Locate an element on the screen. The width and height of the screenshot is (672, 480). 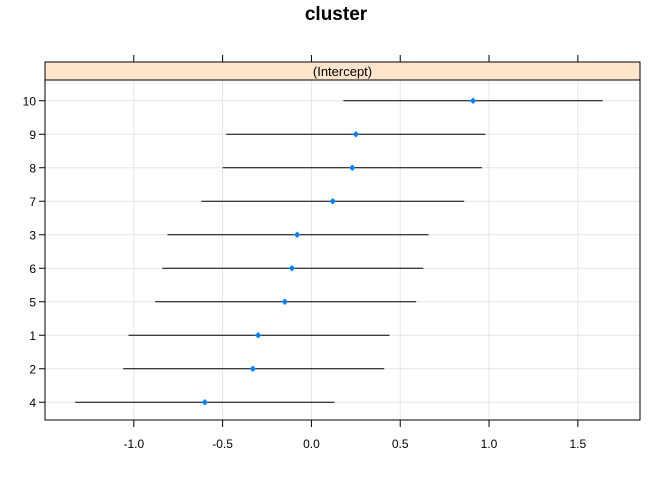
x-tick-label: 0.0 is located at coordinates (311, 444).